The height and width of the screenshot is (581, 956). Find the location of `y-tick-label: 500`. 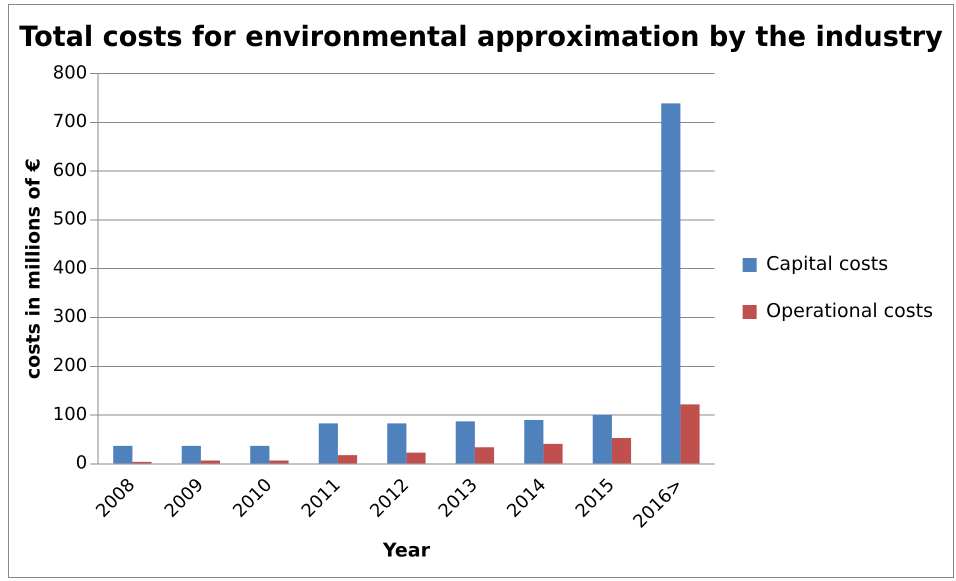

y-tick-label: 500 is located at coordinates (70, 219).